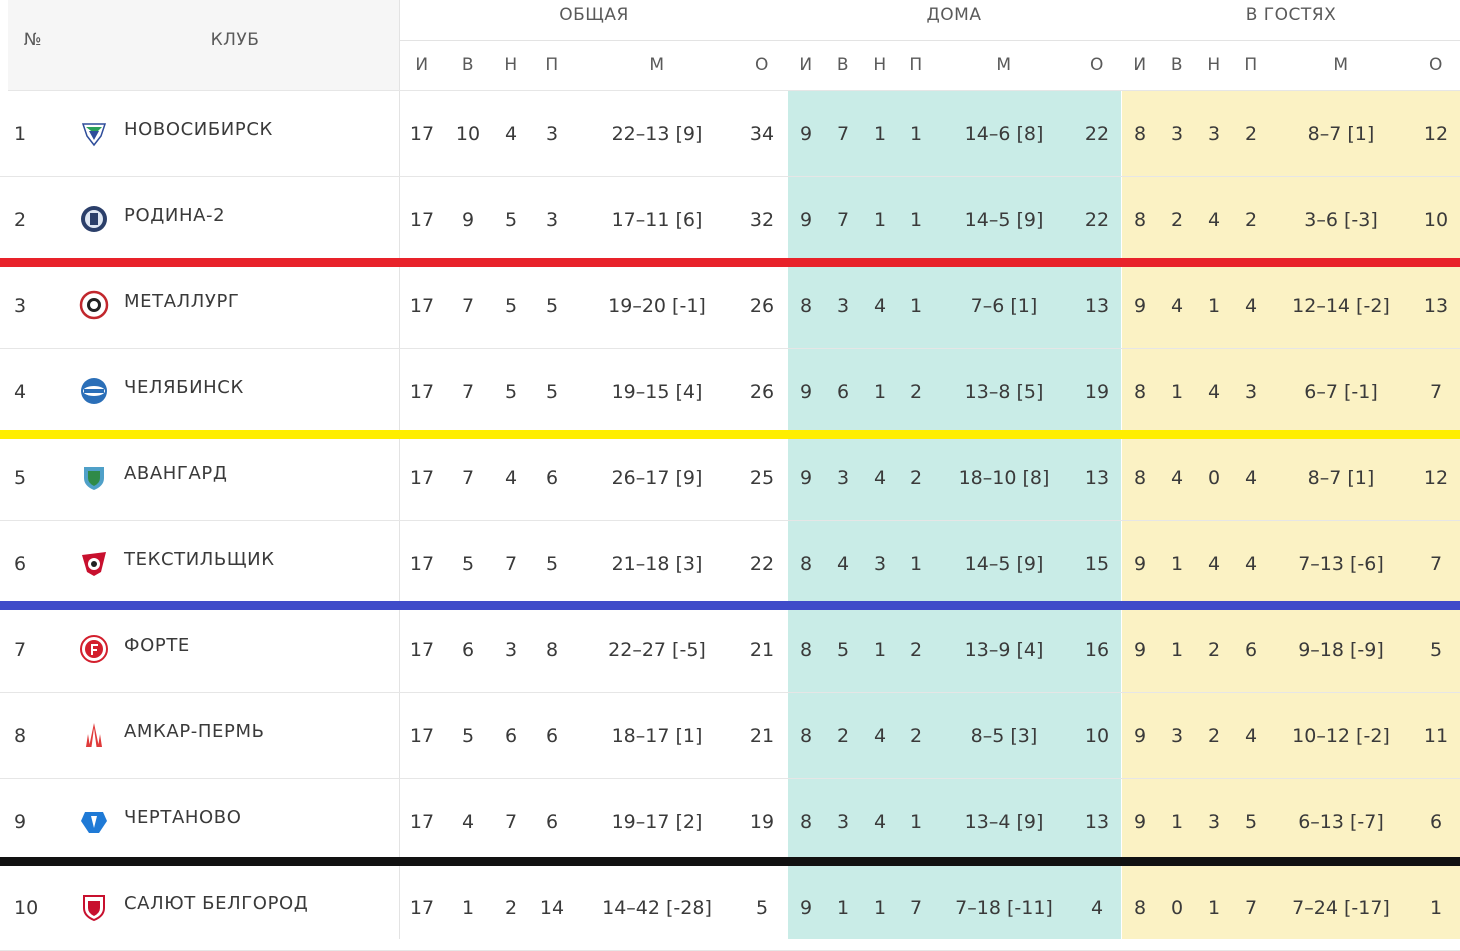 The image size is (1460, 951). I want to click on cell-total-won: 4, so click(468, 822).